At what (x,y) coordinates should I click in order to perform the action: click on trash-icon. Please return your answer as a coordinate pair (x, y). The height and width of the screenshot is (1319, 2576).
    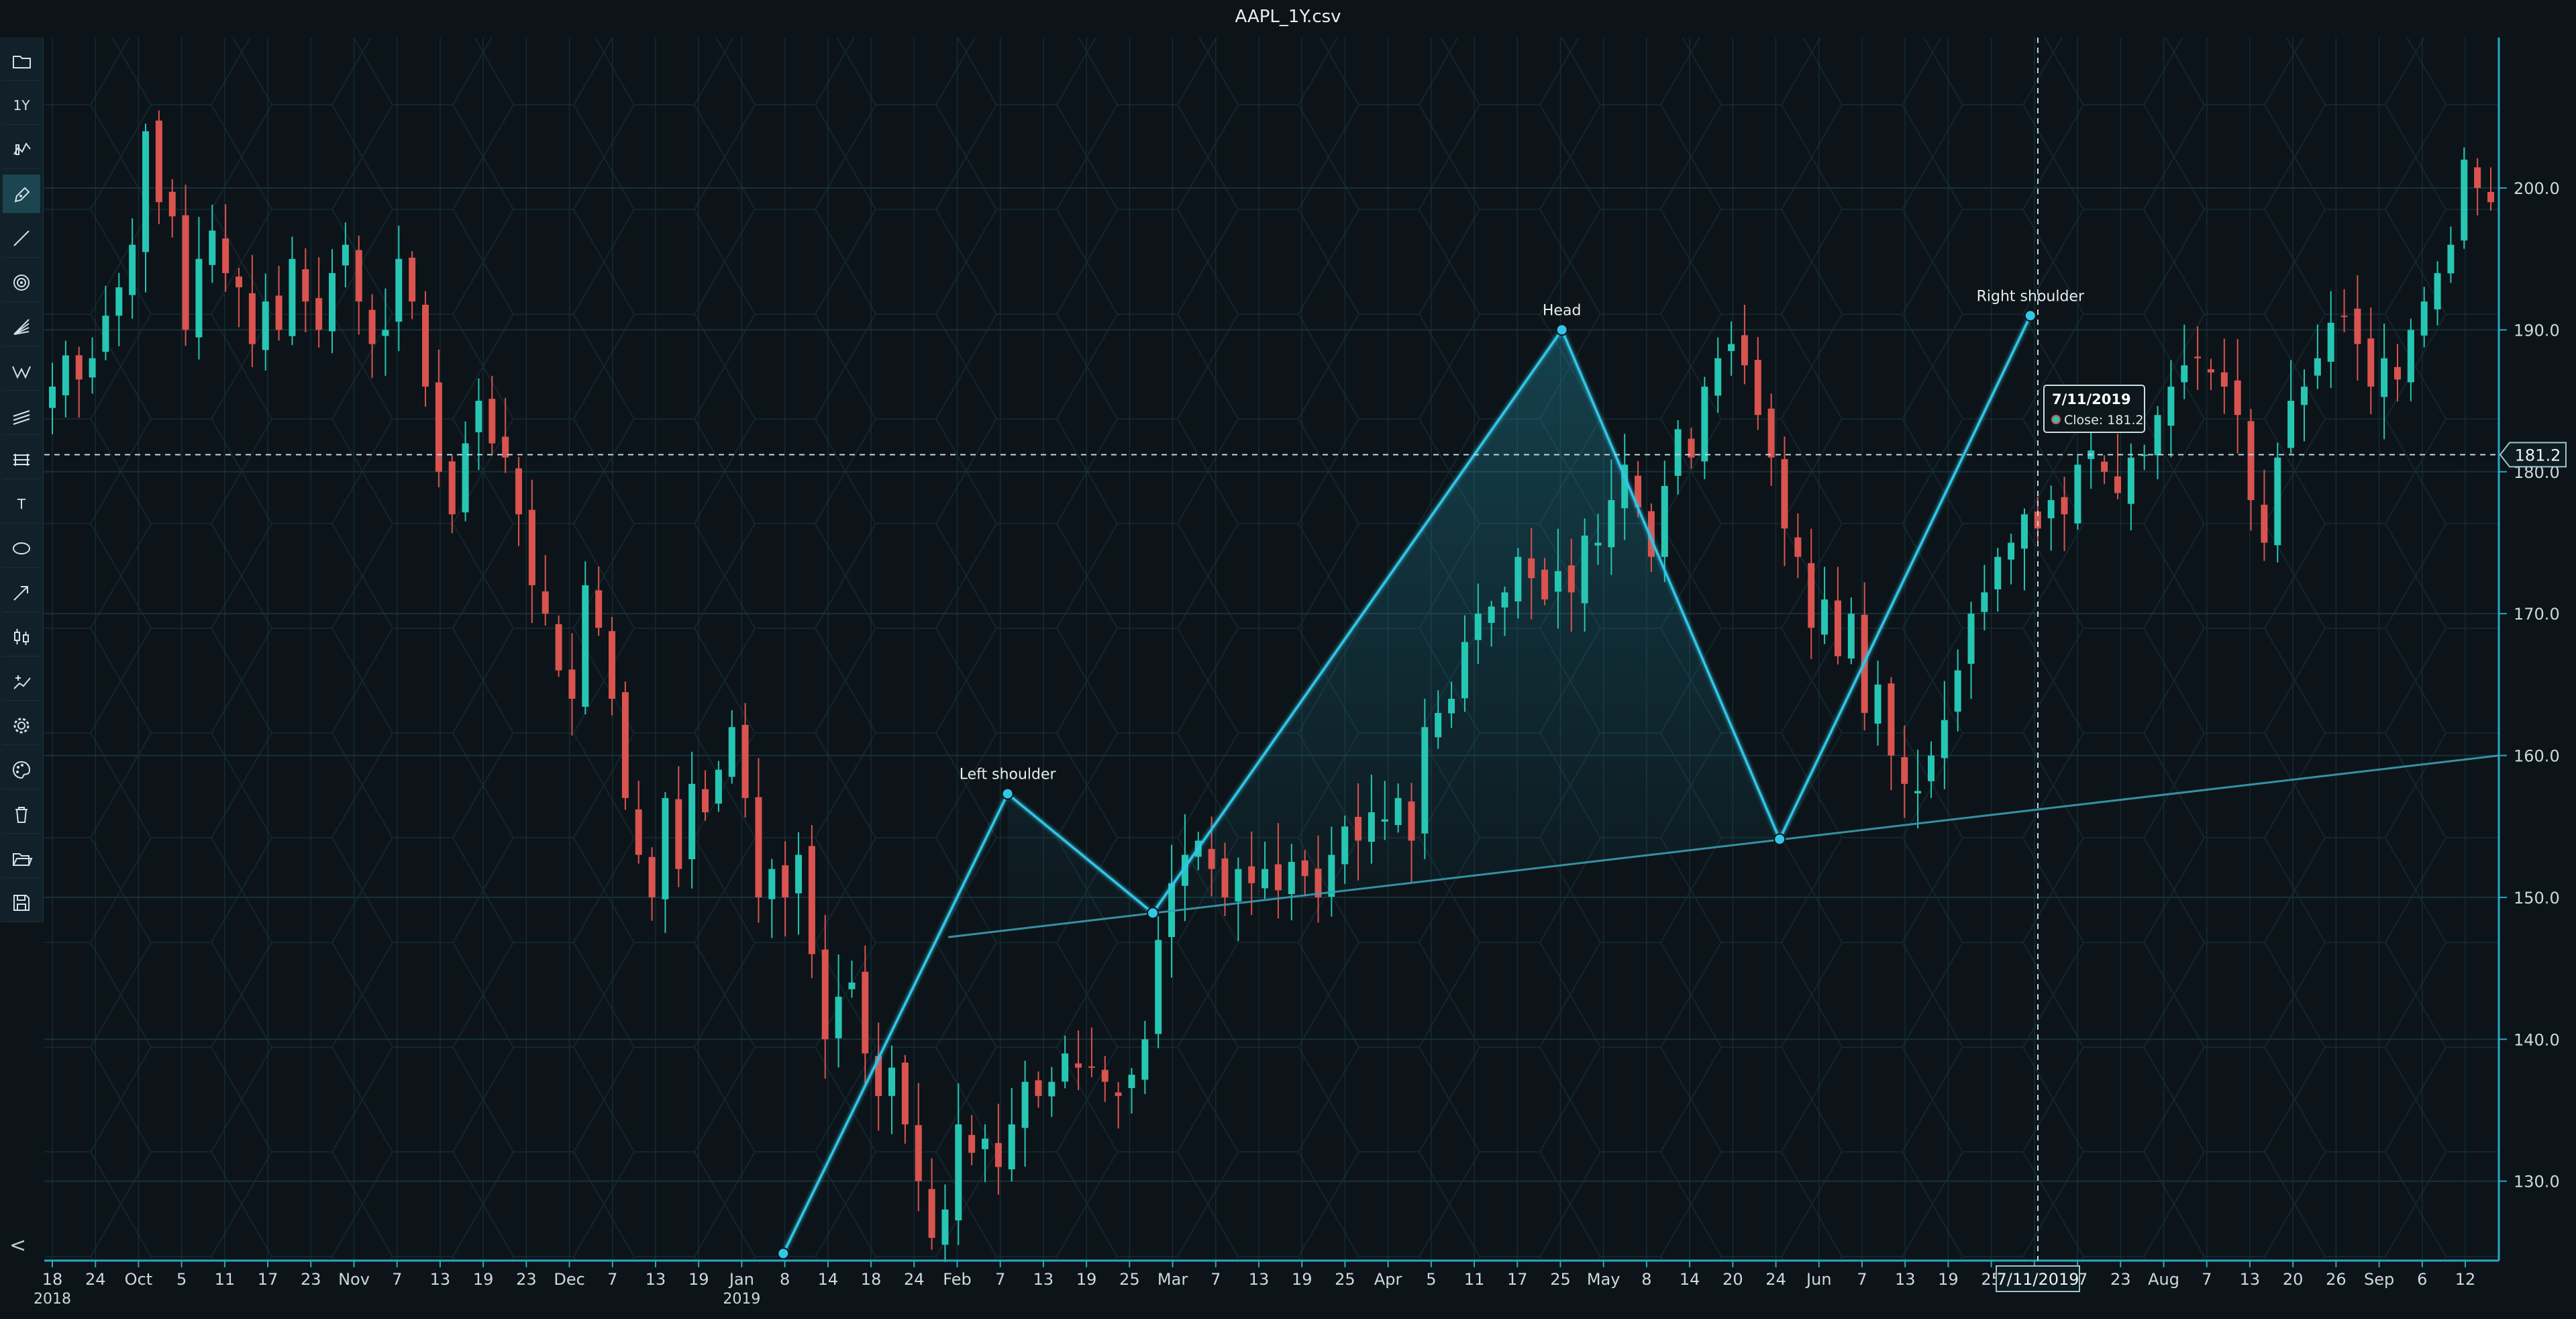
    Looking at the image, I should click on (21, 814).